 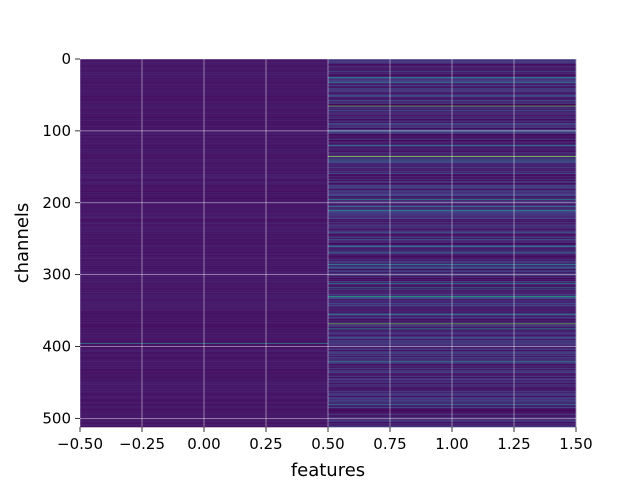 I want to click on x-tick-label: 1.00, so click(x=451, y=444).